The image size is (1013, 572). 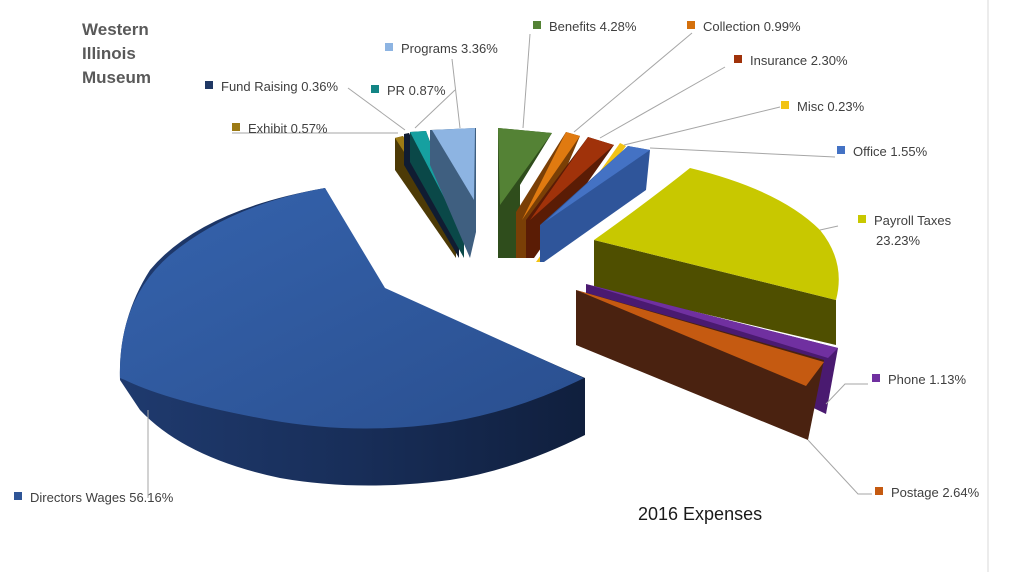 I want to click on slice-postage, so click(x=700, y=365).